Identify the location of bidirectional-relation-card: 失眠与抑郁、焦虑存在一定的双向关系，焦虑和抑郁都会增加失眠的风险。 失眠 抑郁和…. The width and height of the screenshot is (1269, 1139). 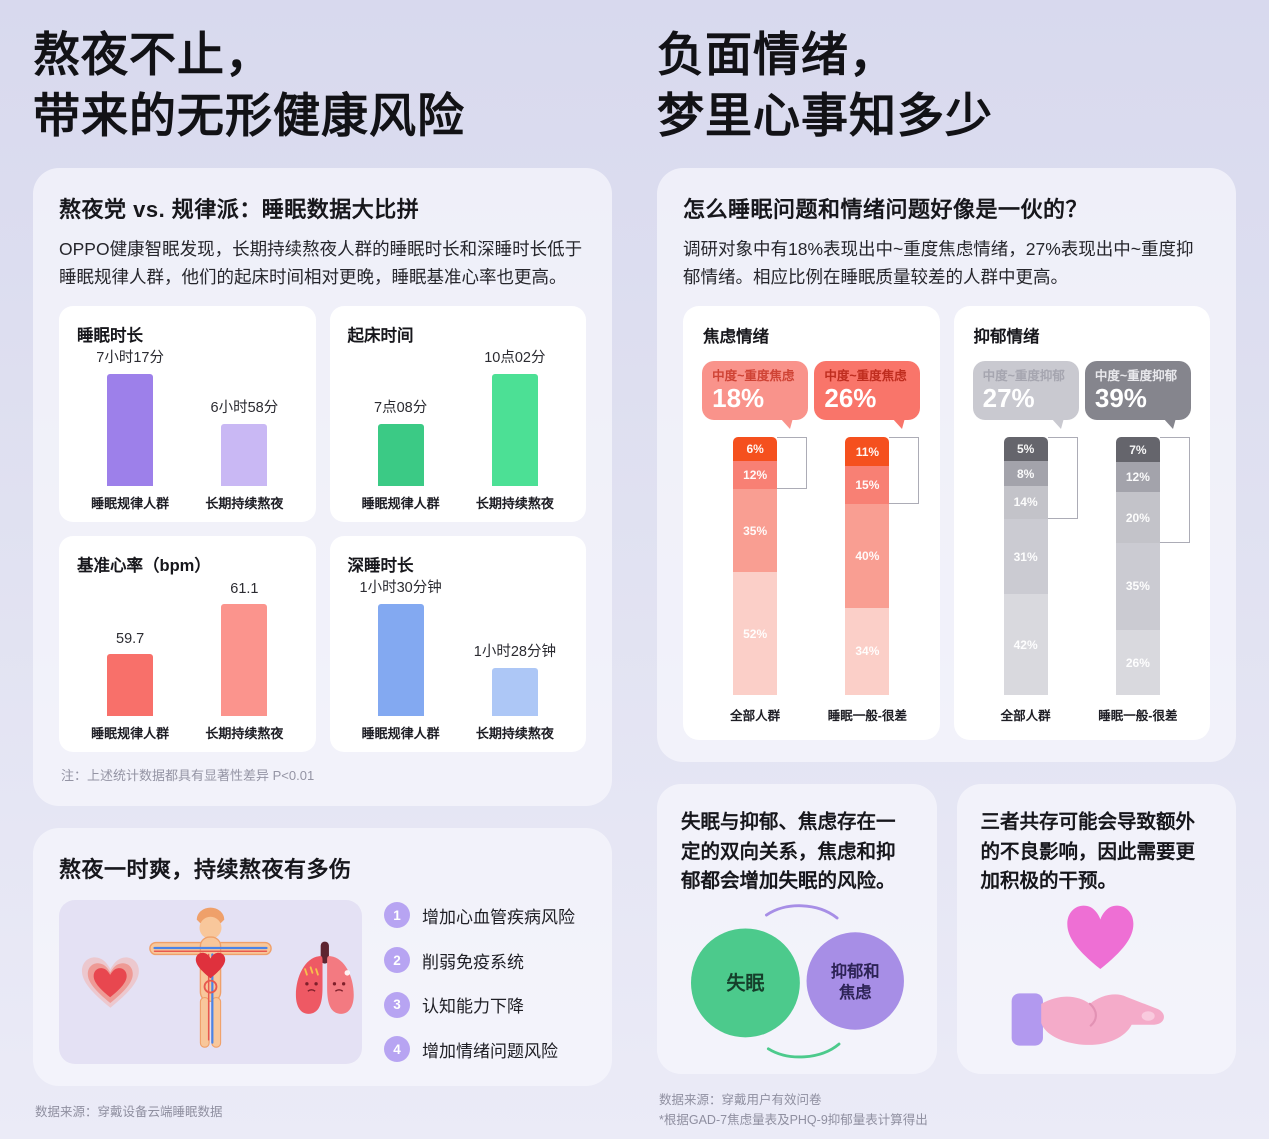
(797, 929).